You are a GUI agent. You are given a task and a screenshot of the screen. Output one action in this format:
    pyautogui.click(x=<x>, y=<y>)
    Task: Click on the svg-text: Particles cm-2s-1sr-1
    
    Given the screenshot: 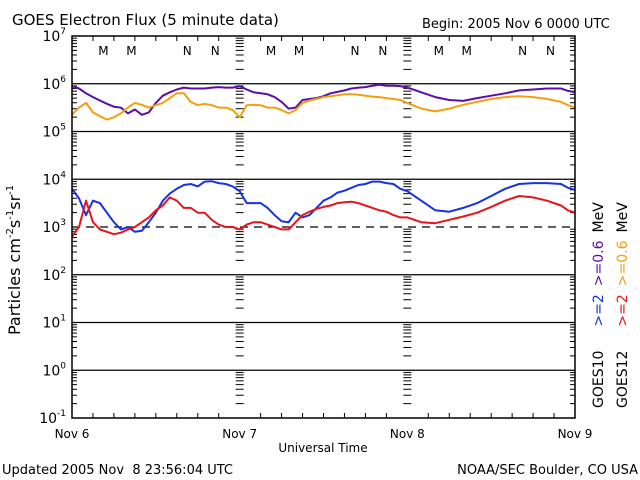 What is the action you would take?
    pyautogui.click(x=14, y=260)
    